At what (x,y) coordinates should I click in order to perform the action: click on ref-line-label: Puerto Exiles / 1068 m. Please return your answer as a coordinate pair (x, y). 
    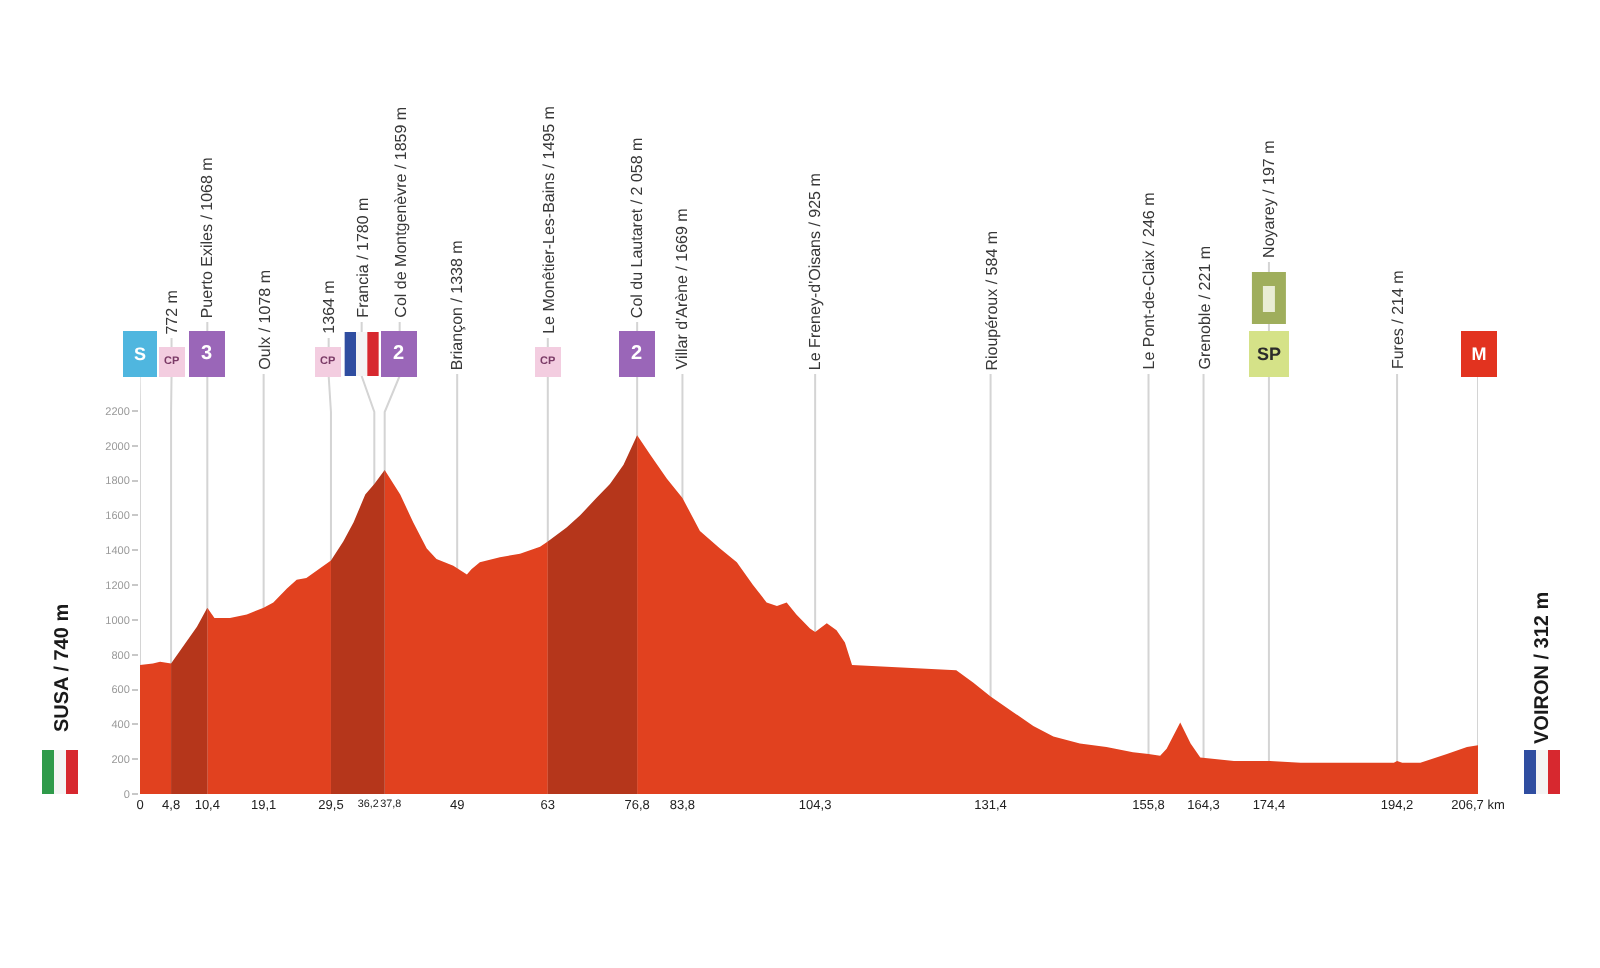
    Looking at the image, I should click on (207, 237).